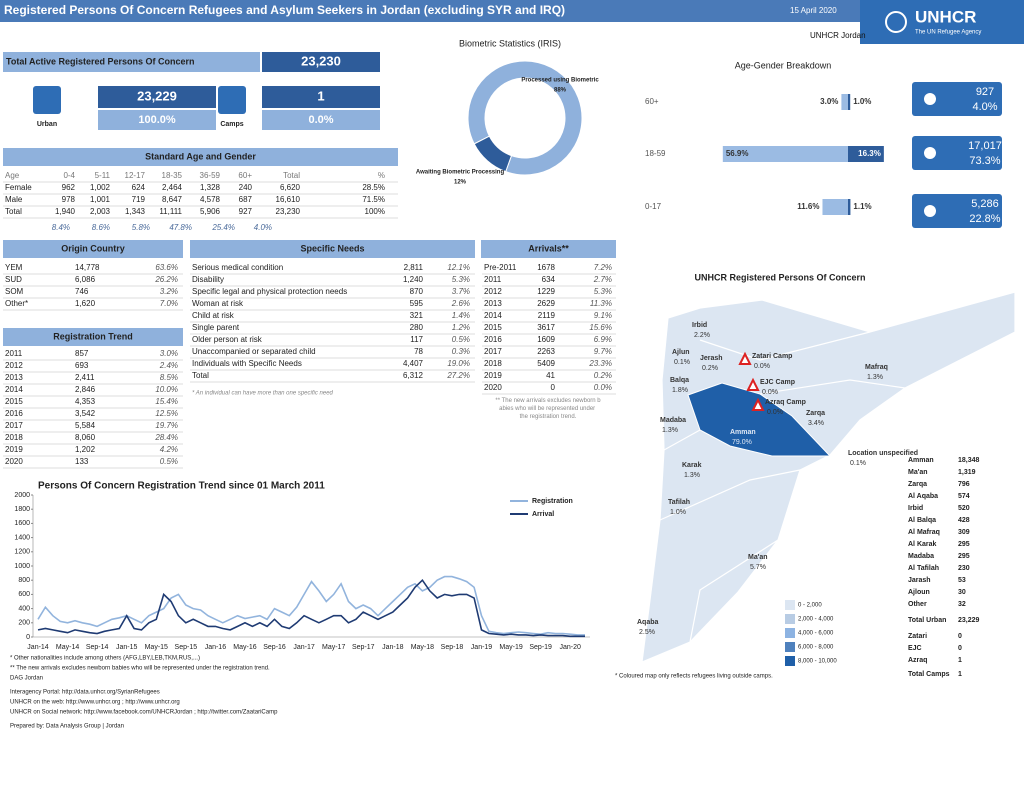 The height and width of the screenshot is (791, 1024). Describe the element at coordinates (169, 303) in the screenshot. I see `table-cell: 7.0%` at that location.